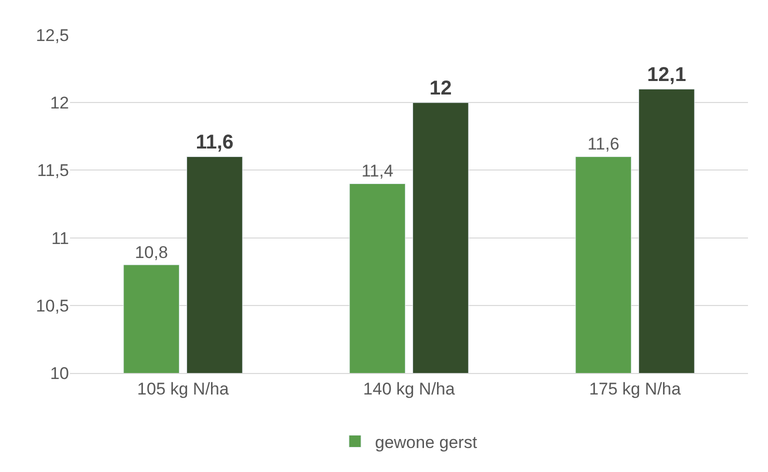 The height and width of the screenshot is (472, 768). I want to click on y-tick-label: 12,5, so click(52, 35).